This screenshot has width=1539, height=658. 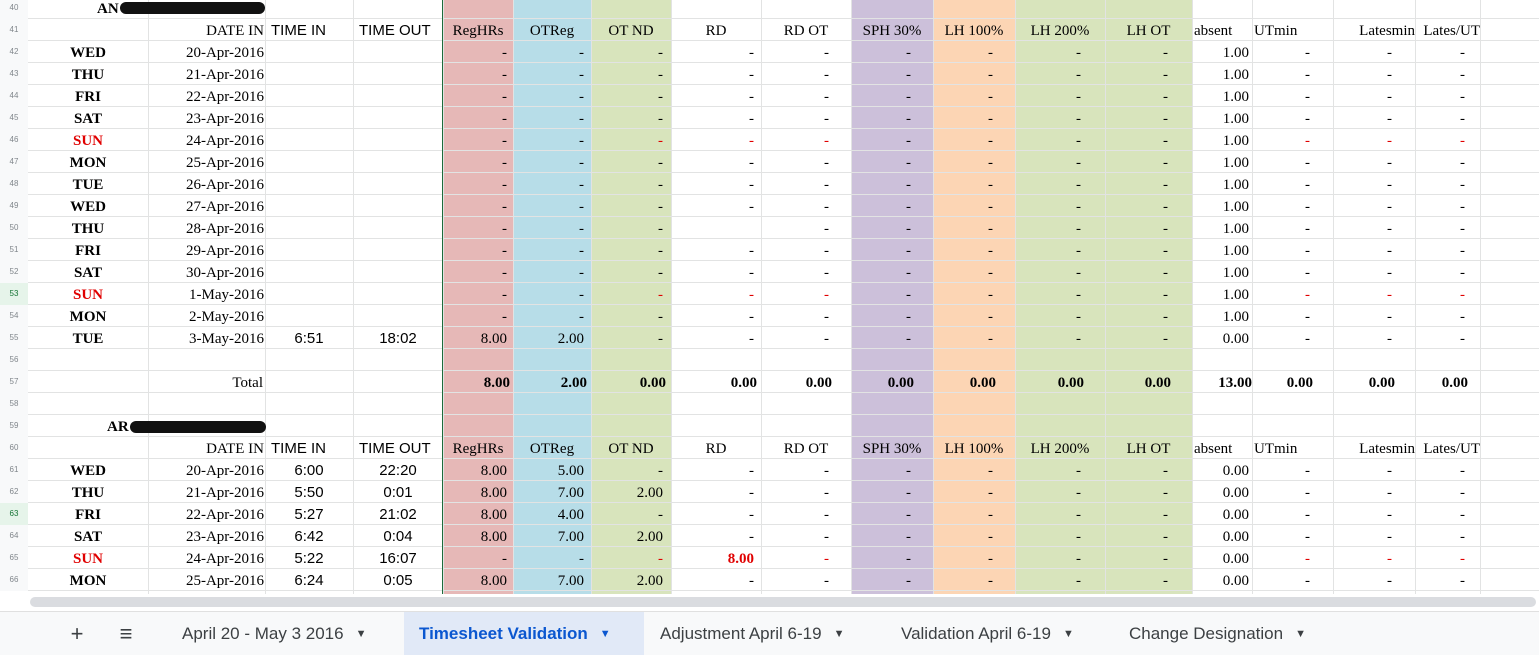 What do you see at coordinates (14, 536) in the screenshot?
I see `row-number: 64` at bounding box center [14, 536].